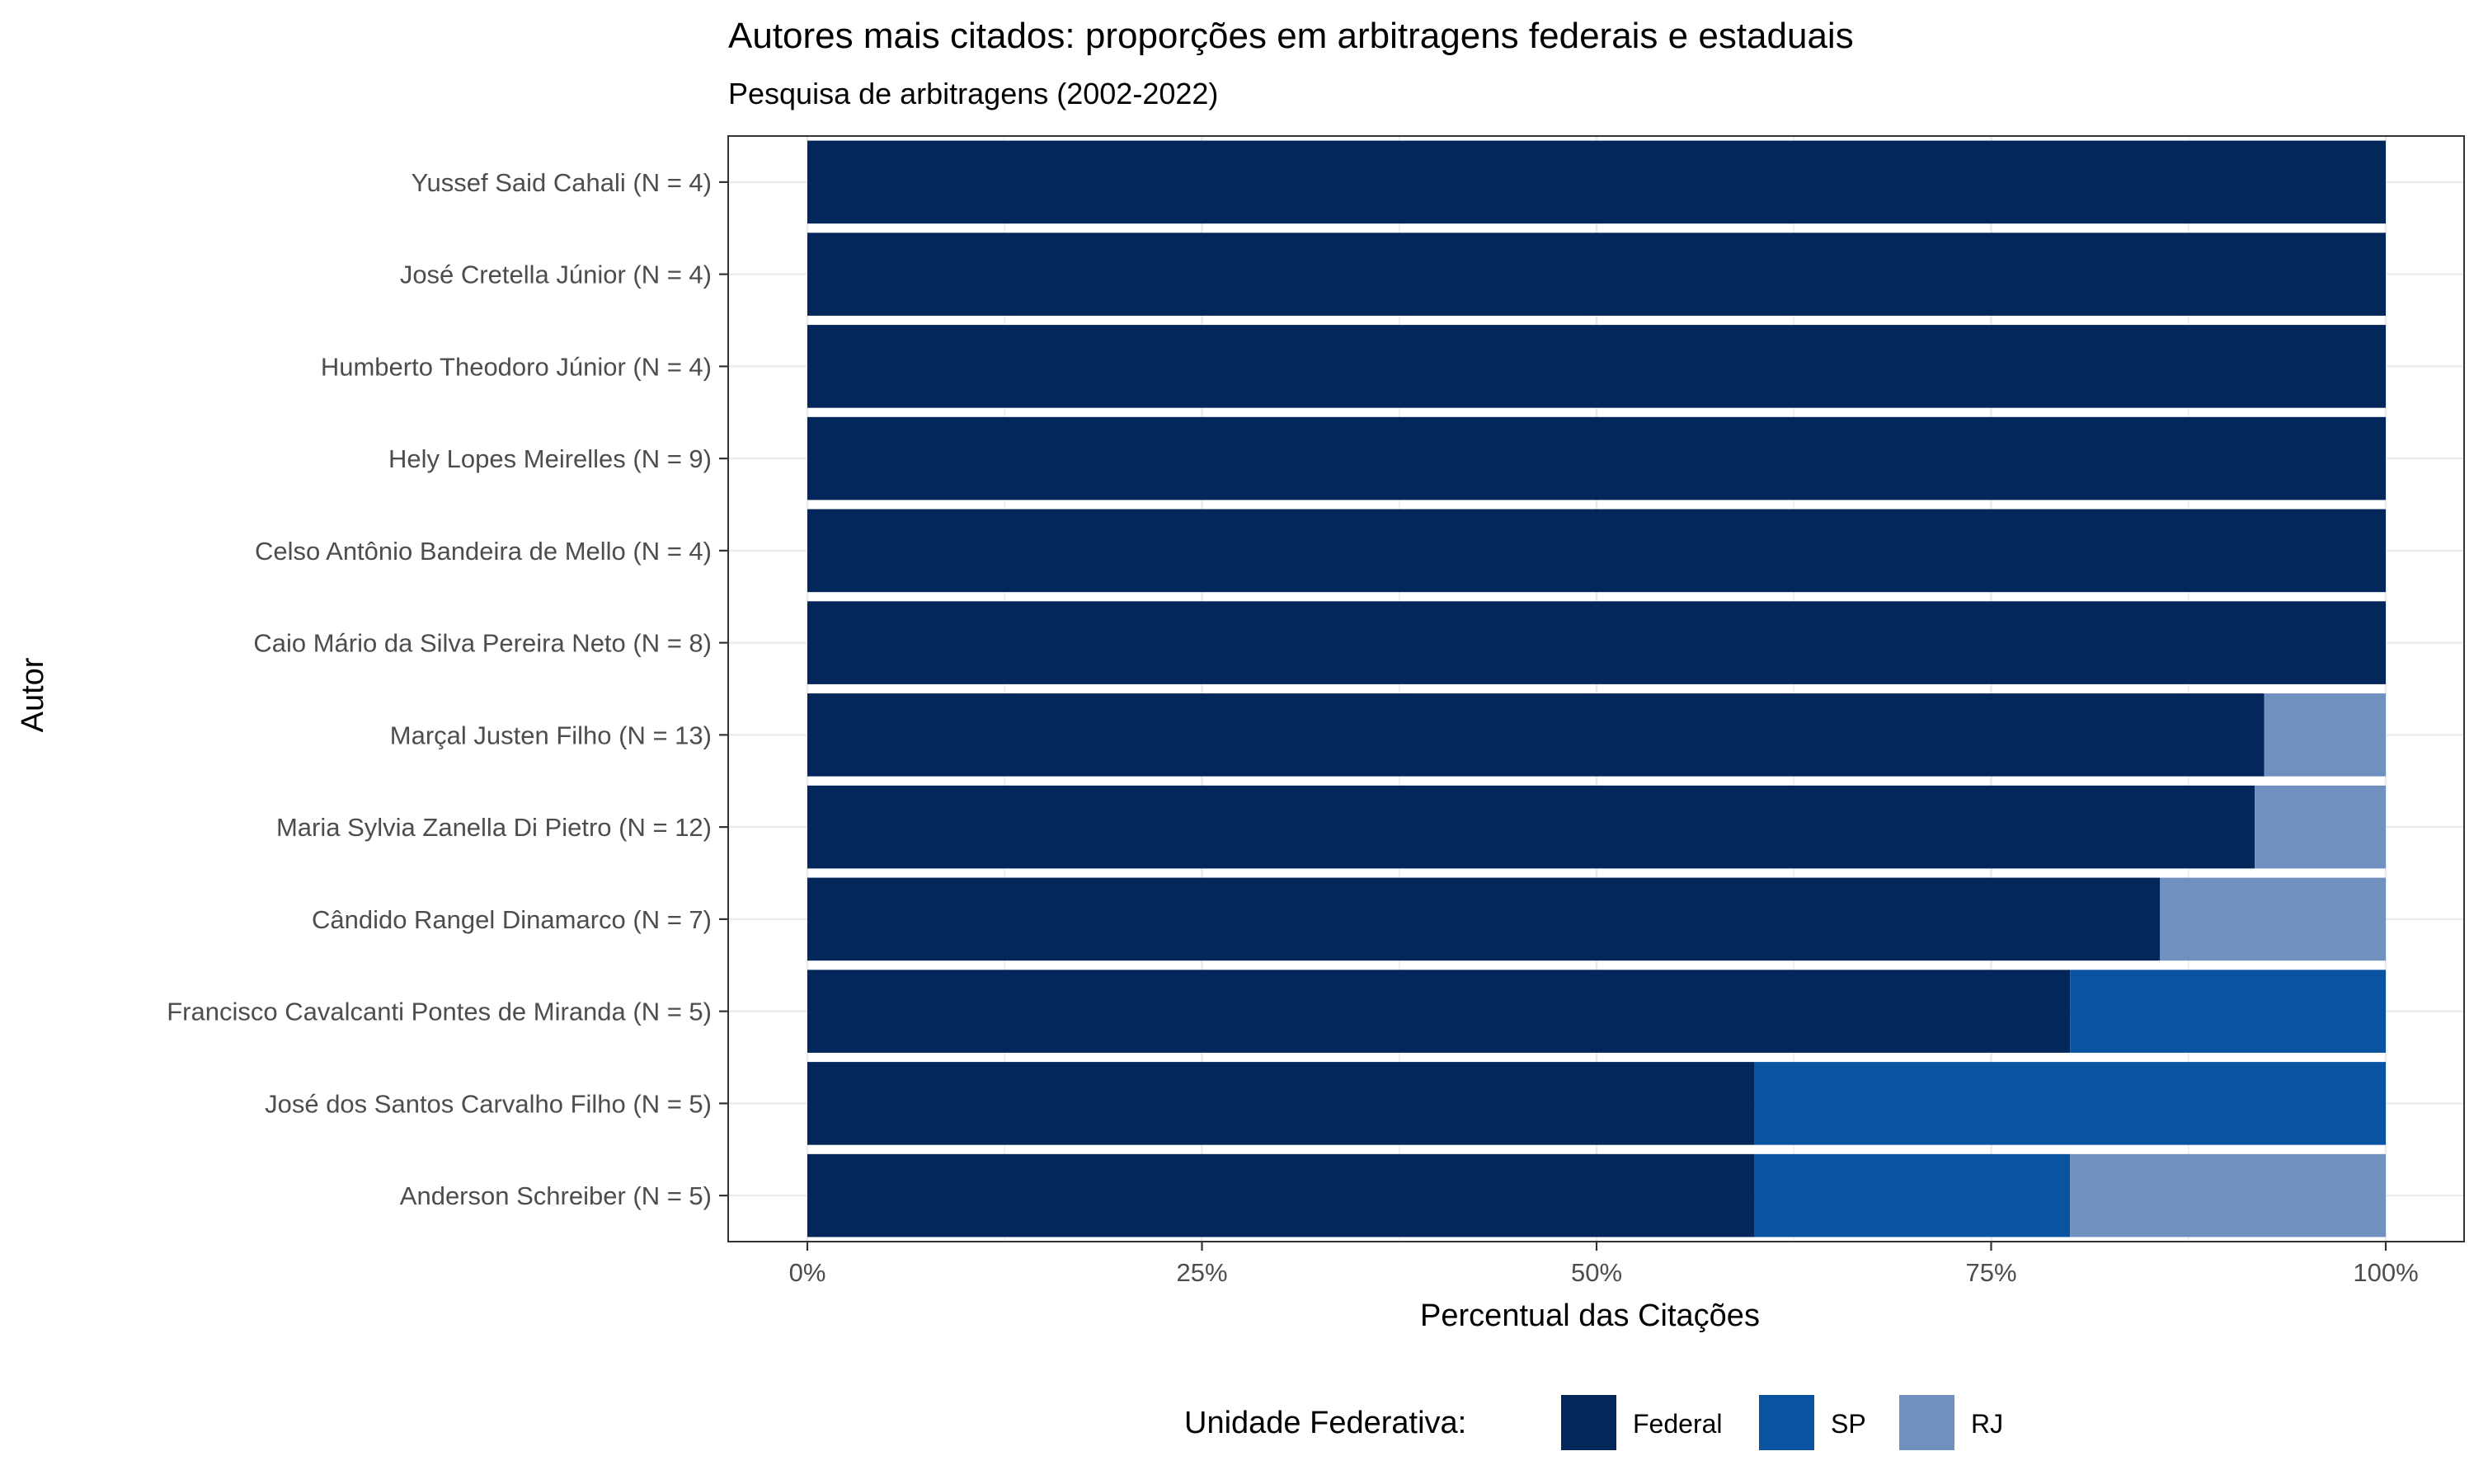  Describe the element at coordinates (550, 458) in the screenshot. I see `y-tick-label: Hely Lopes Meirelles (N = 9)` at that location.